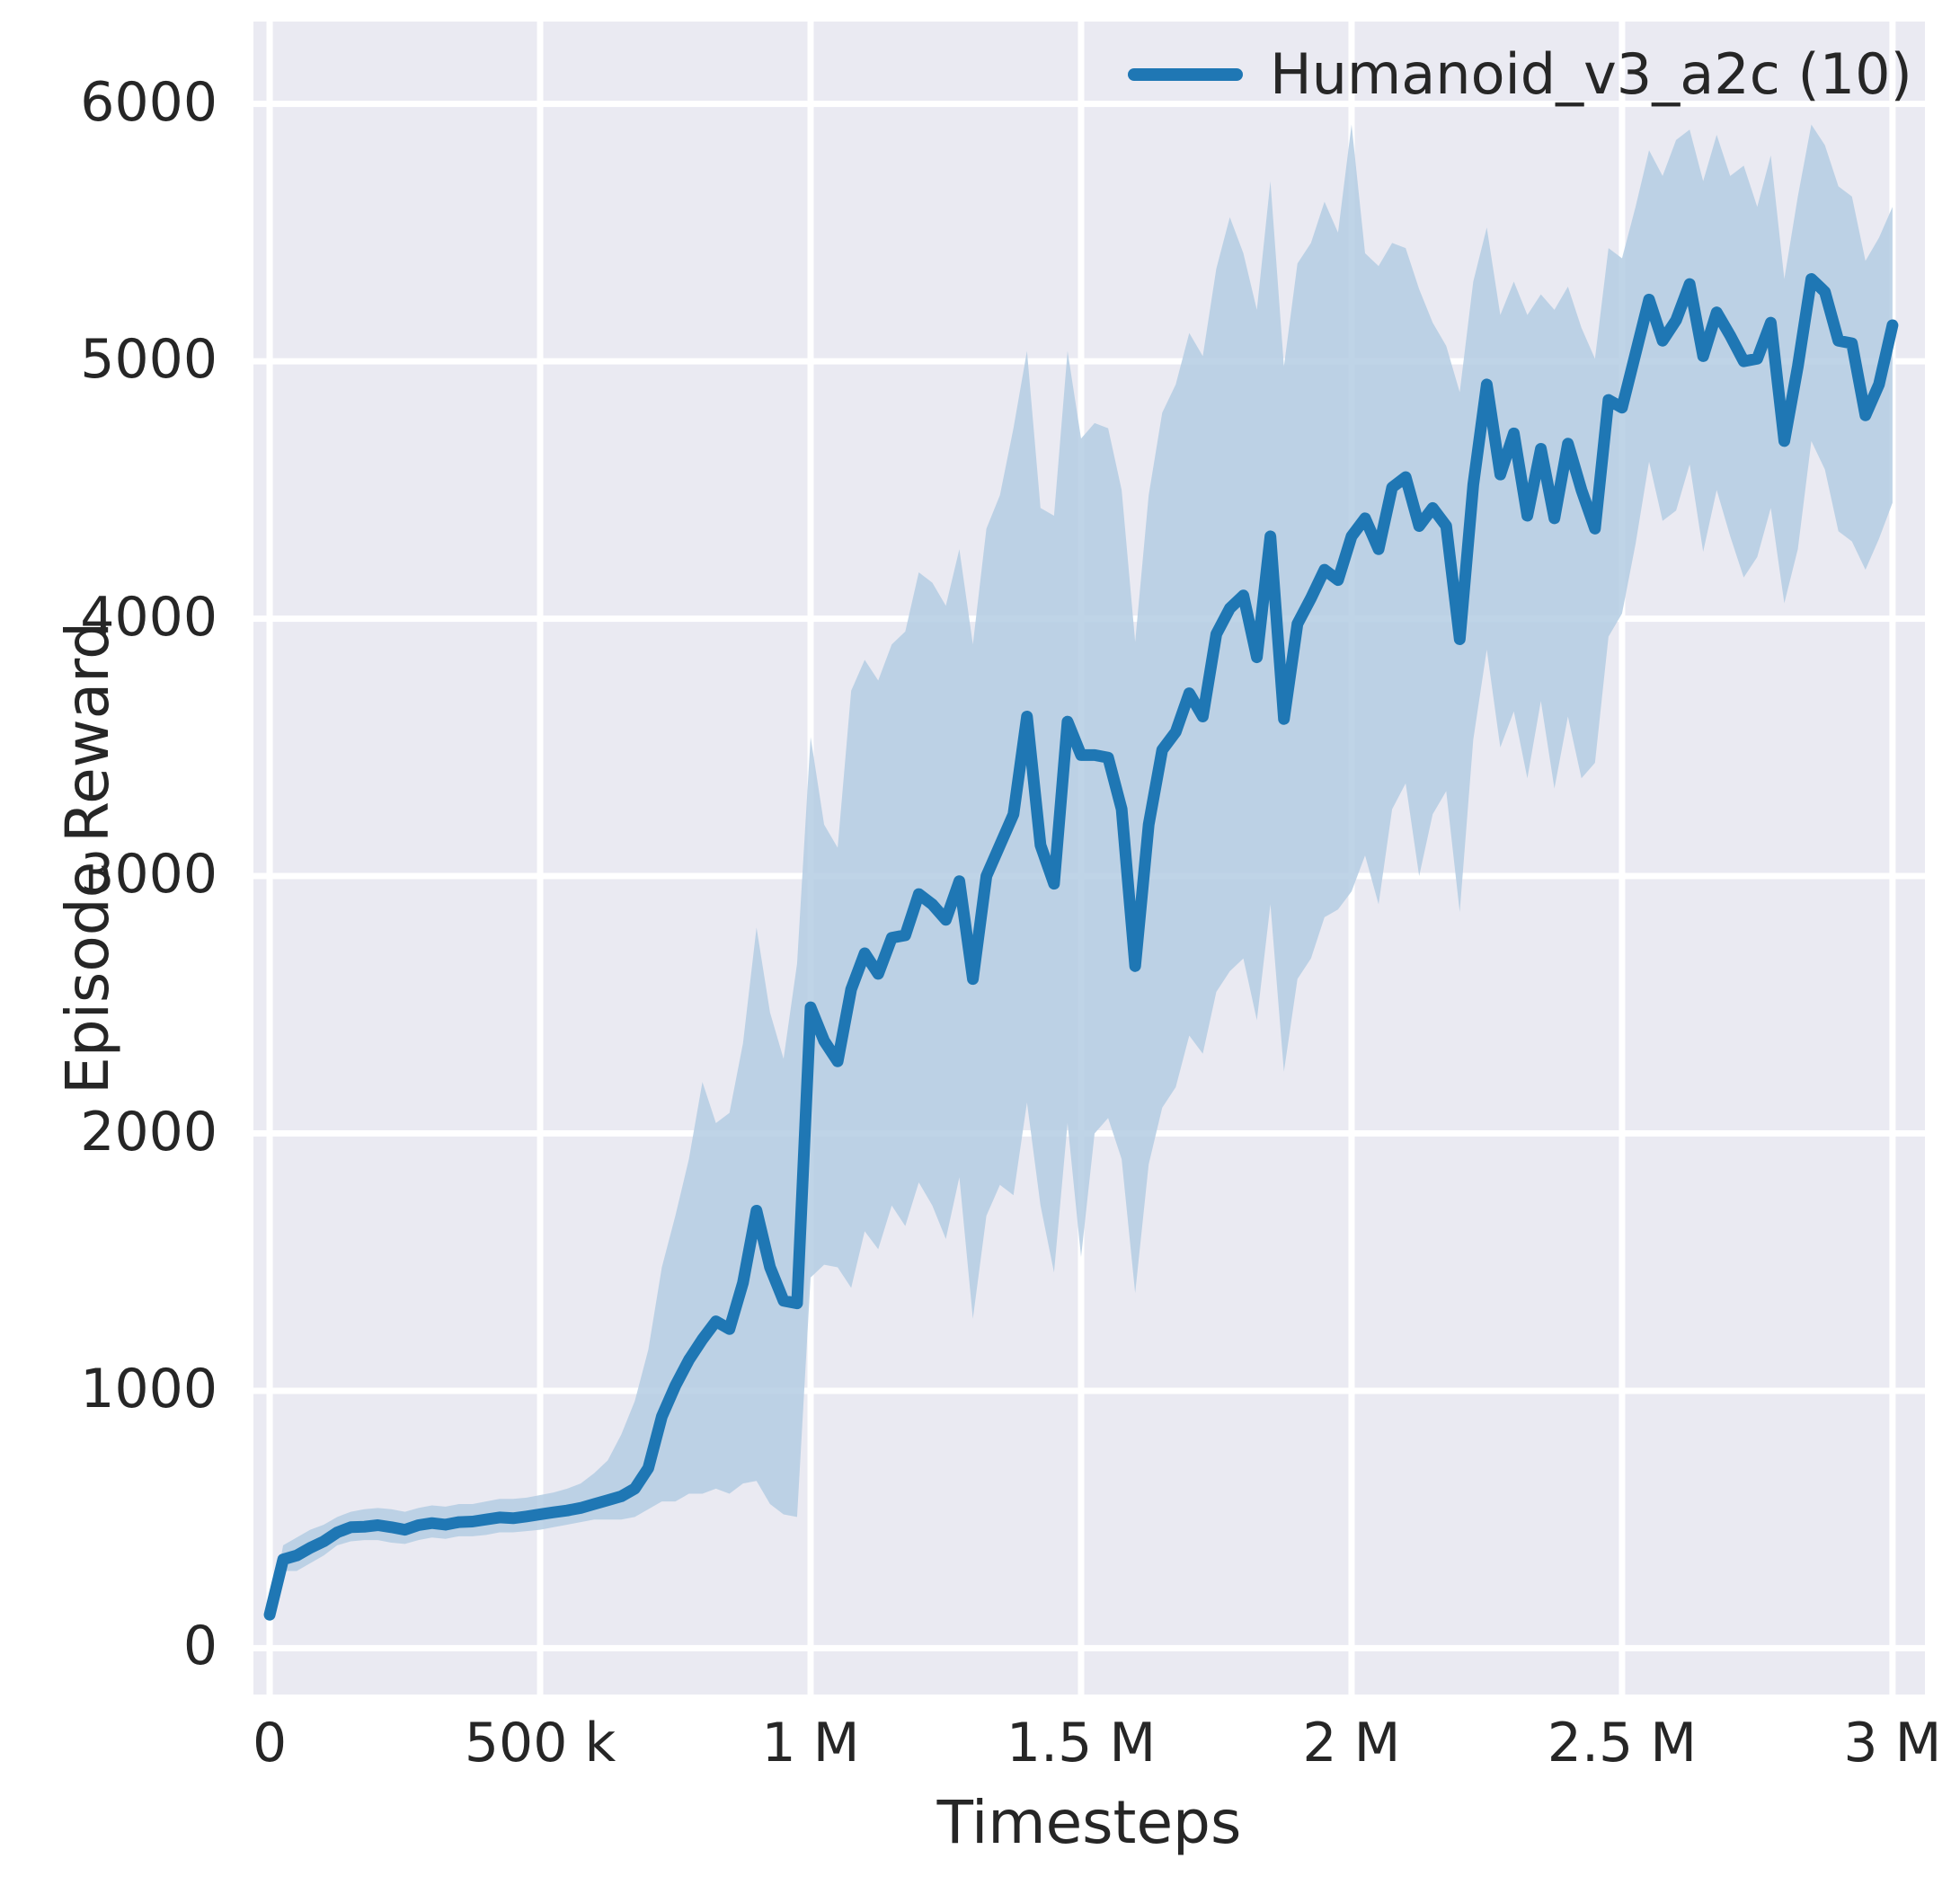 This screenshot has width=1960, height=1885. I want to click on x-tick-label: 500 k, so click(540, 1743).